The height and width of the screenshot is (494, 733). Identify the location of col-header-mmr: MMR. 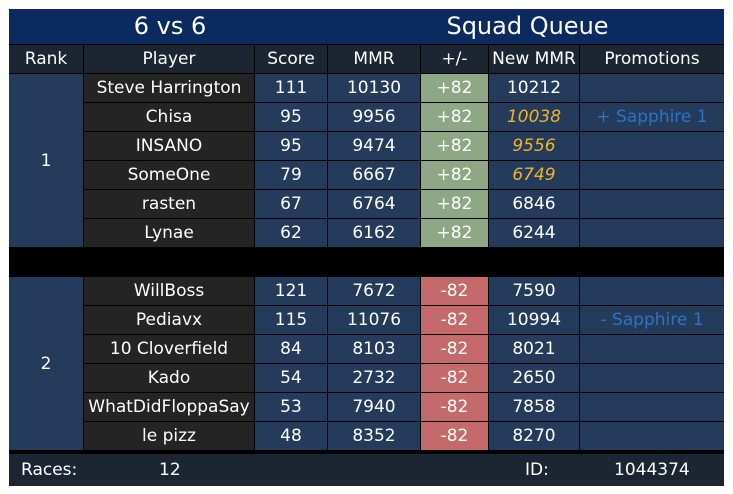
(374, 59).